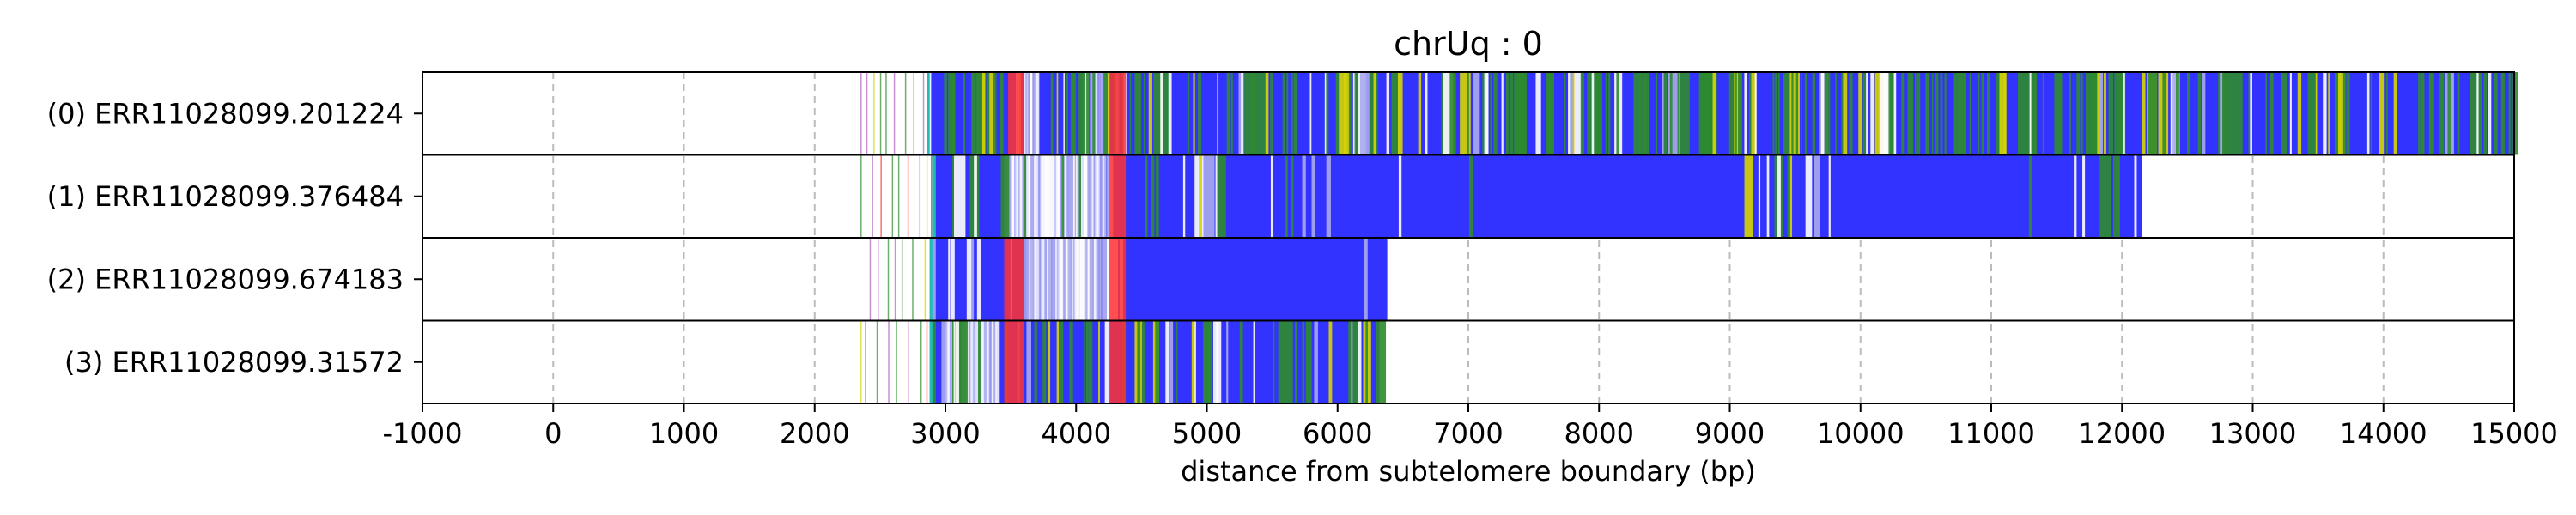  What do you see at coordinates (2122, 433) in the screenshot?
I see `x-tick-label-13: 12000` at bounding box center [2122, 433].